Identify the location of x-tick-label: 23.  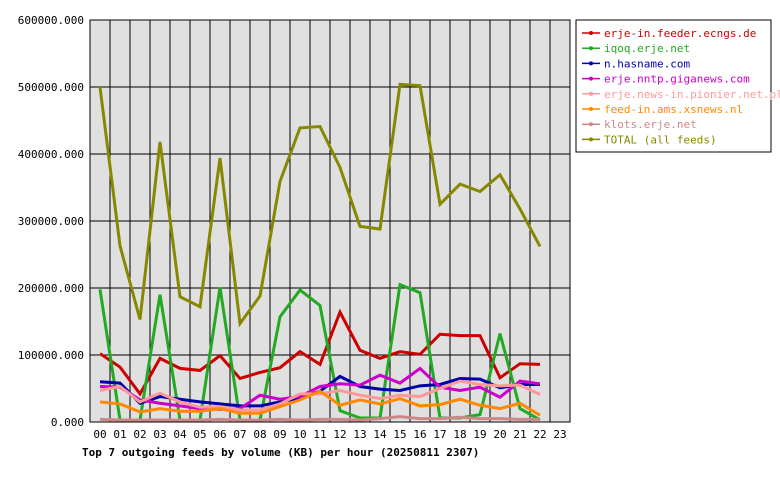
(559, 434).